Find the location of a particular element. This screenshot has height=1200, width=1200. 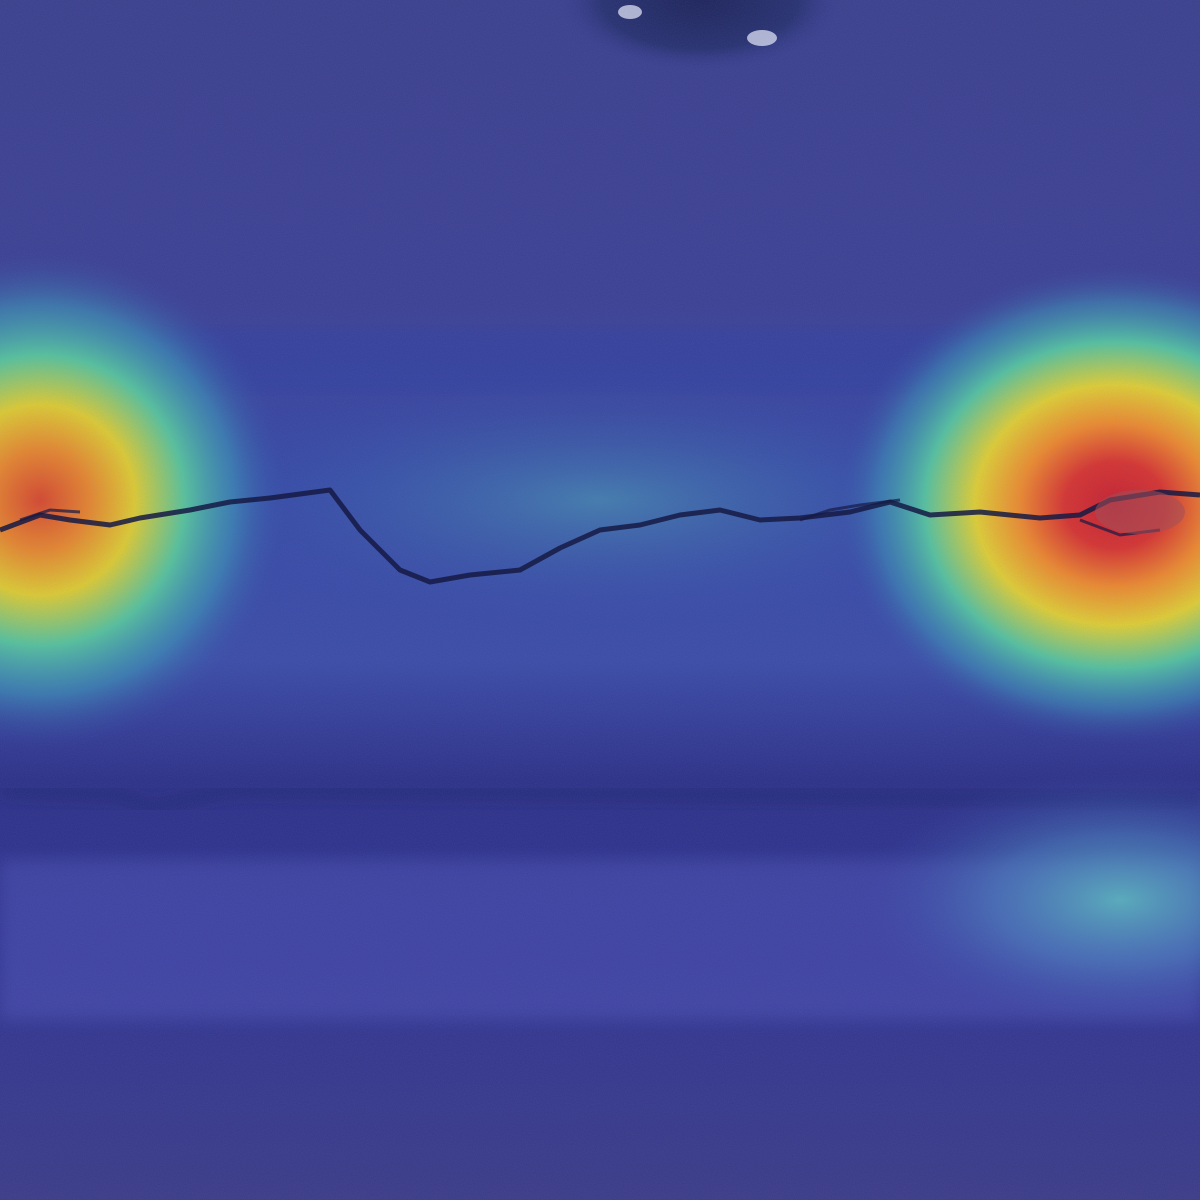

crack-spall is located at coordinates (1140, 512).